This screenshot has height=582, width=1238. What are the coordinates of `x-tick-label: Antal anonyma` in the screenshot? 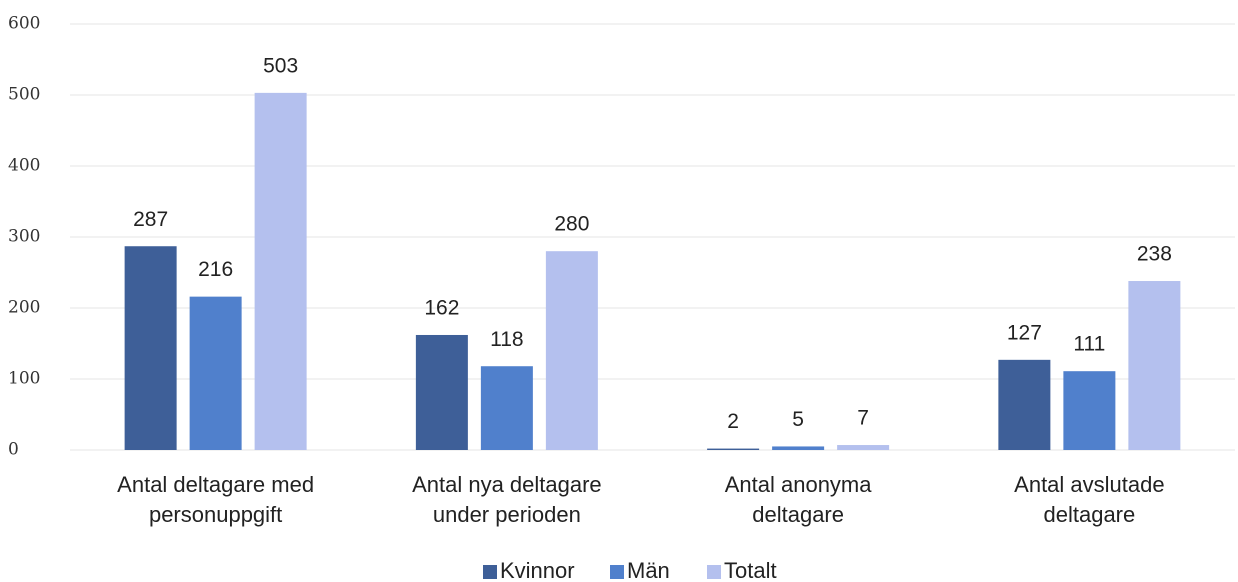 It's located at (799, 484).